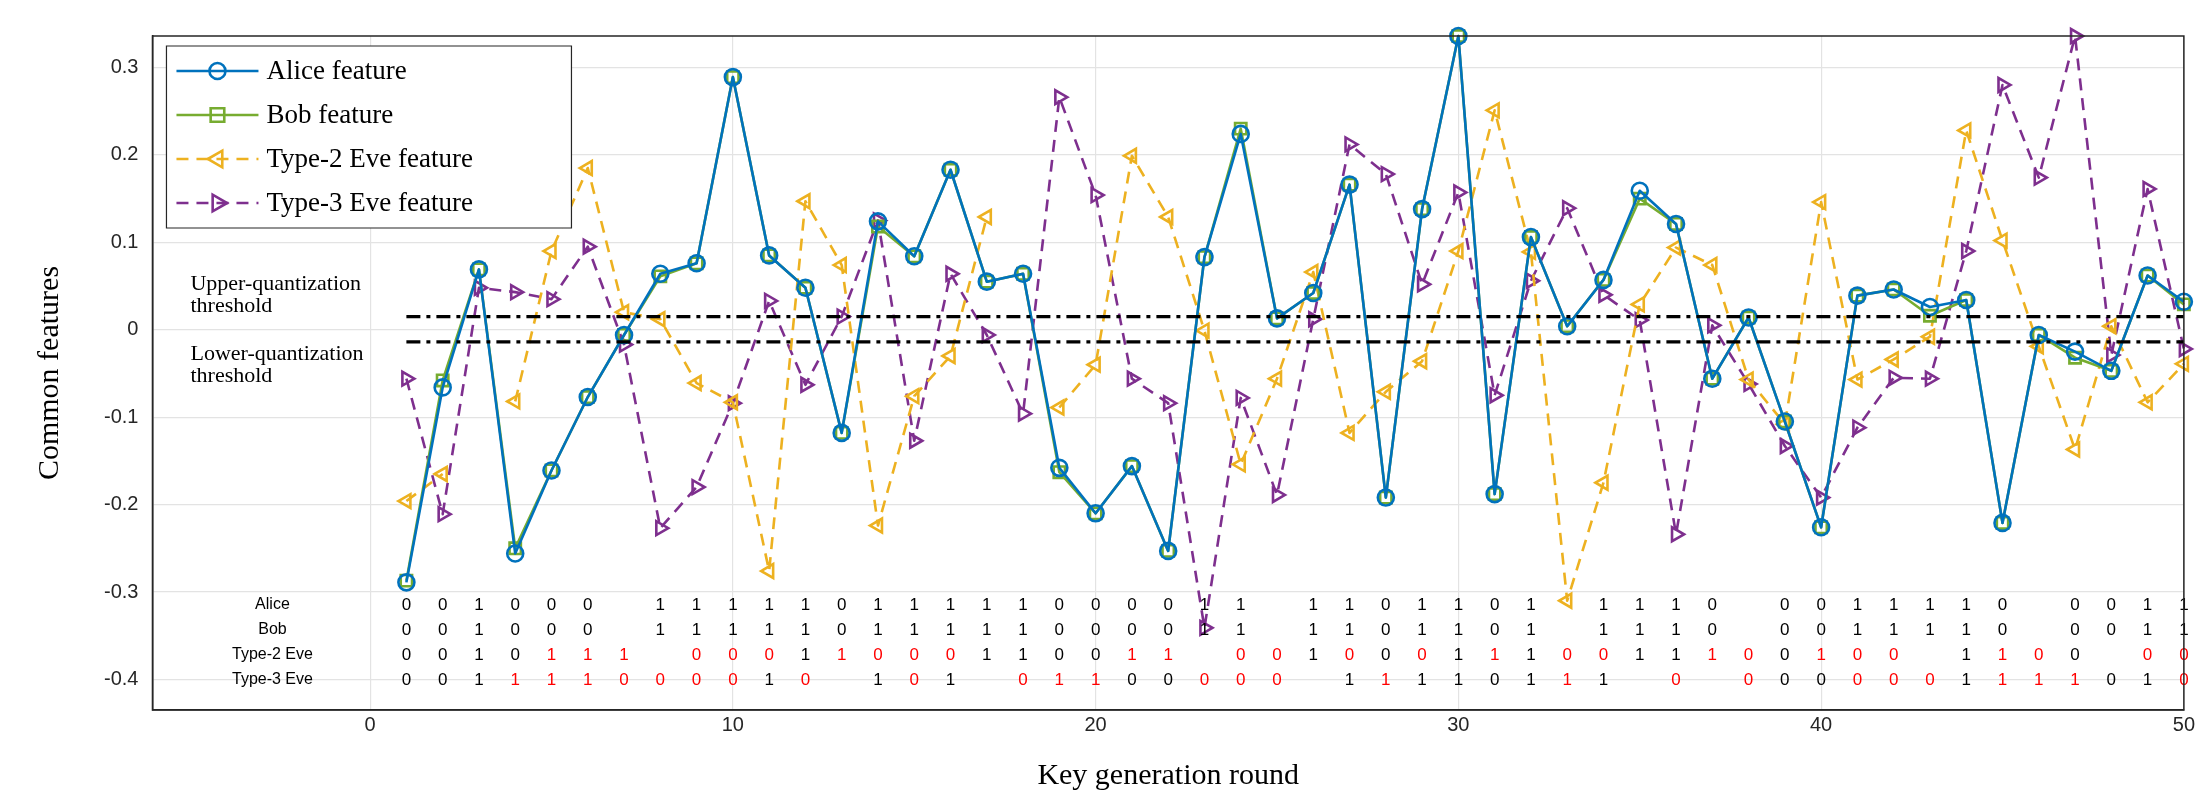 Image resolution: width=2211 pixels, height=809 pixels. What do you see at coordinates (272, 604) in the screenshot?
I see `annotation: Alice` at bounding box center [272, 604].